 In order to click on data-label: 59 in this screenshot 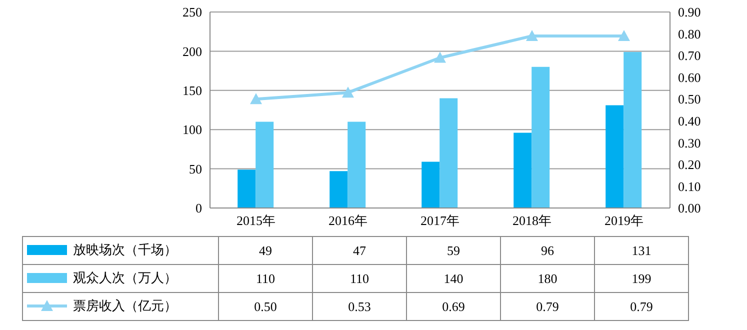, I will do `click(453, 250)`.